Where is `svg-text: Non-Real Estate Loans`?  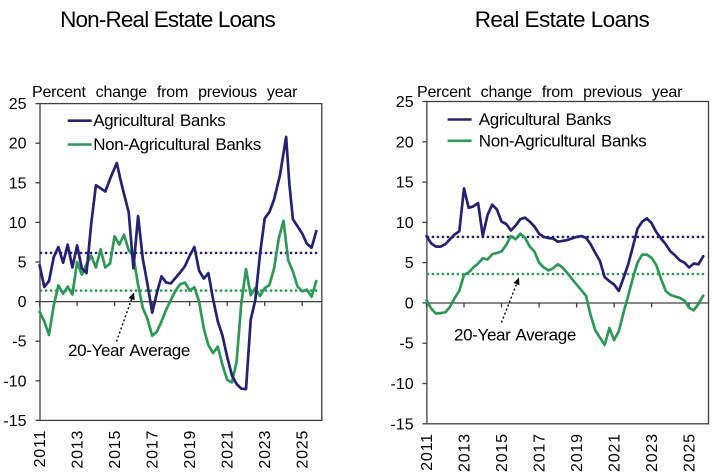
svg-text: Non-Real Estate Loans is located at coordinates (167, 19).